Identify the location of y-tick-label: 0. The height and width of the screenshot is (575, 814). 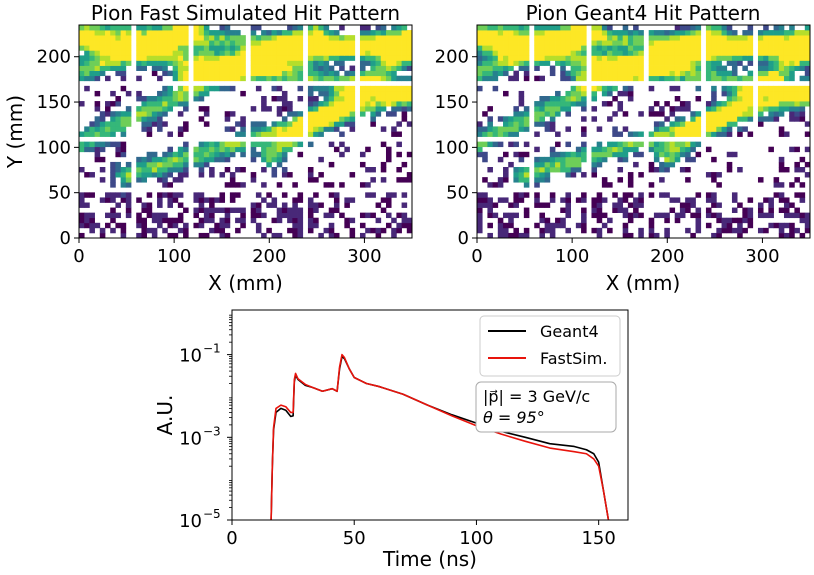
(463, 238).